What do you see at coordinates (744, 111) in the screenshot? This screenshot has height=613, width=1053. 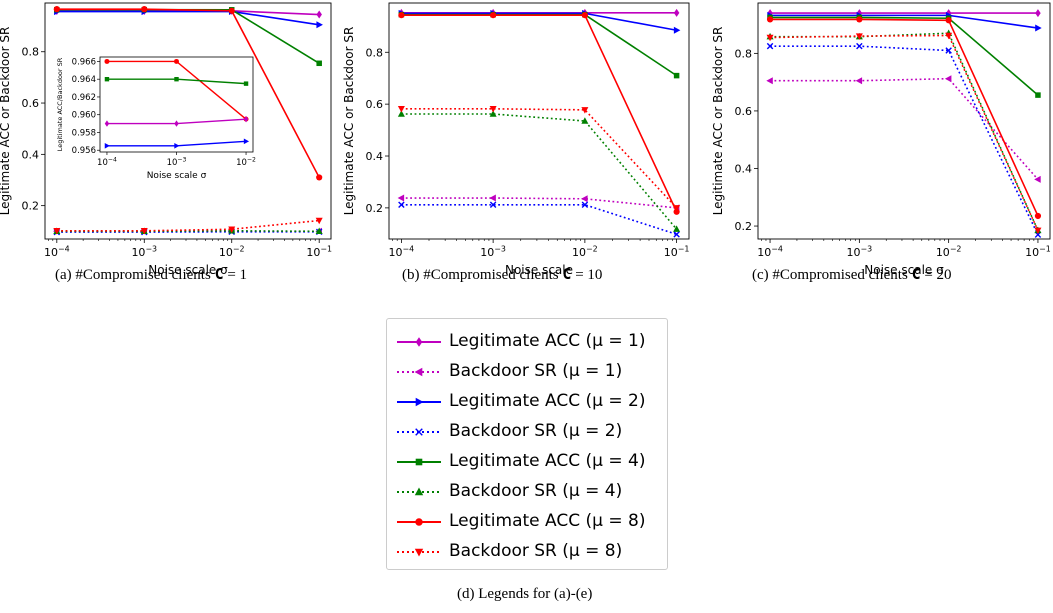 I see `y-tick-label: 0.6` at bounding box center [744, 111].